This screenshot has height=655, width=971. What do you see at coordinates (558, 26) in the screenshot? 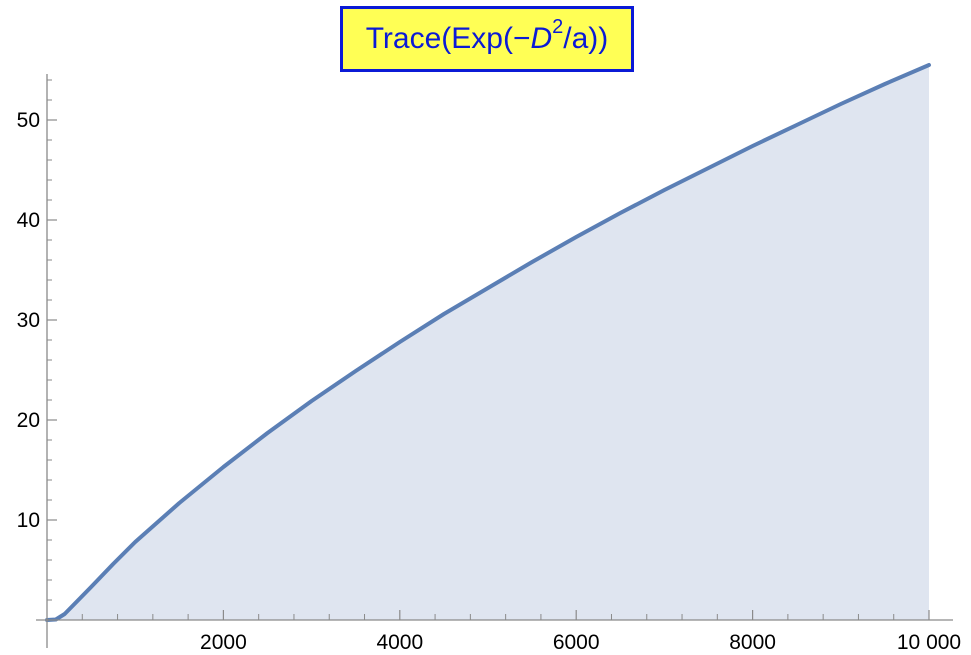
I see `title-exponent: 2` at bounding box center [558, 26].